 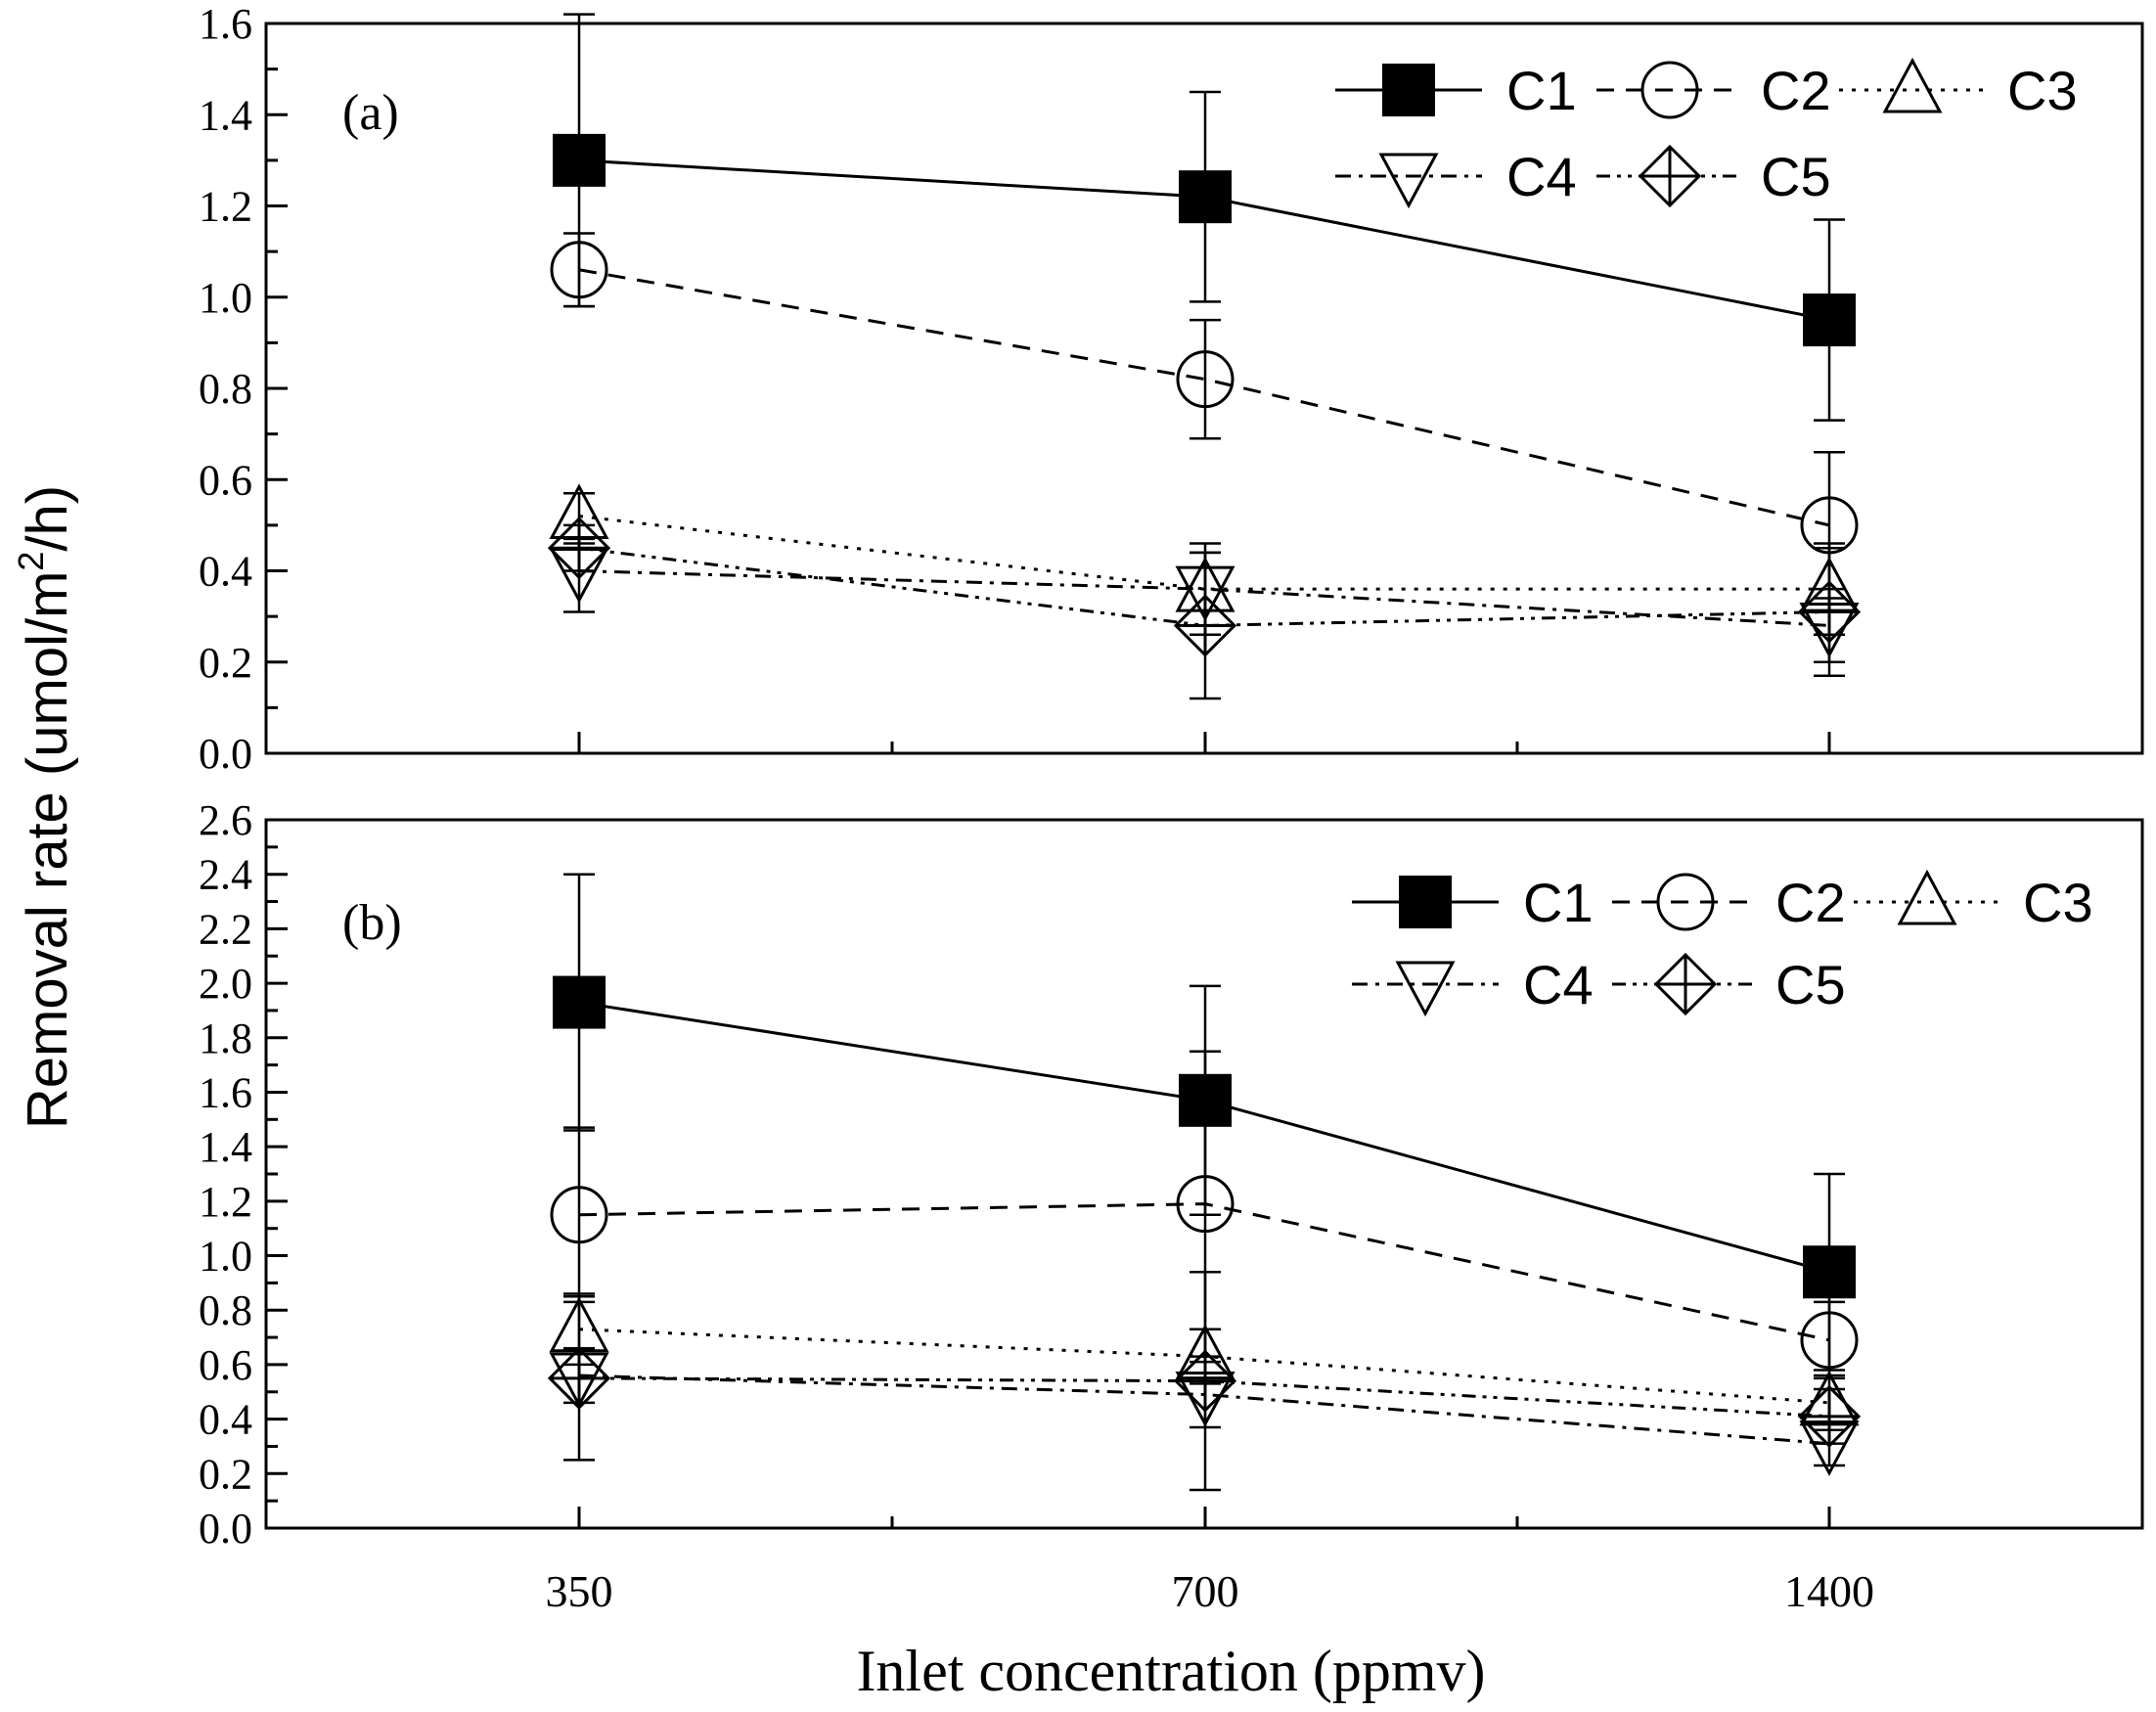 I want to click on x-axis-label: Inlet concentration (ppmv), so click(x=1170, y=1671).